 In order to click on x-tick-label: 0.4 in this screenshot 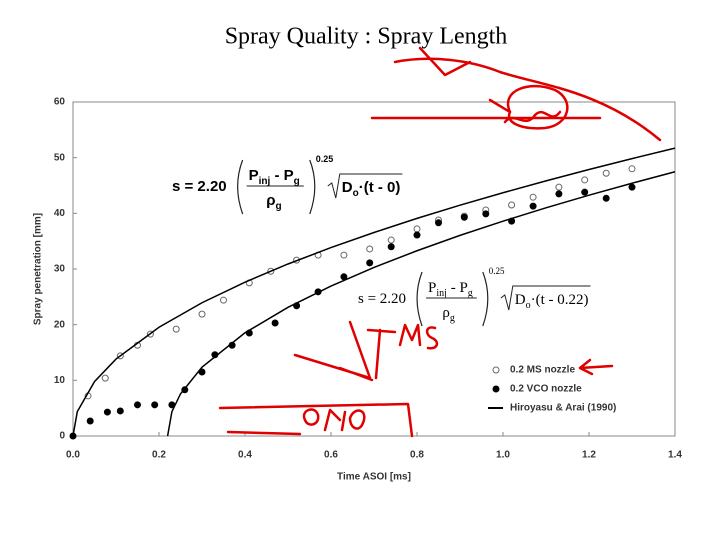, I will do `click(245, 455)`.